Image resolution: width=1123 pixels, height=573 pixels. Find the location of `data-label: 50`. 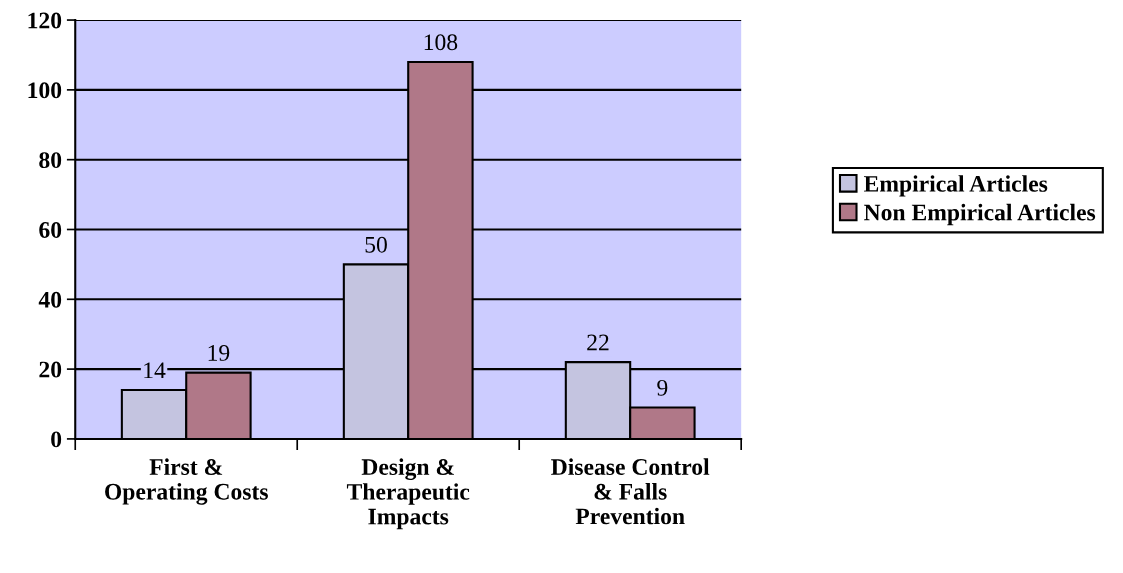

data-label: 50 is located at coordinates (376, 244).